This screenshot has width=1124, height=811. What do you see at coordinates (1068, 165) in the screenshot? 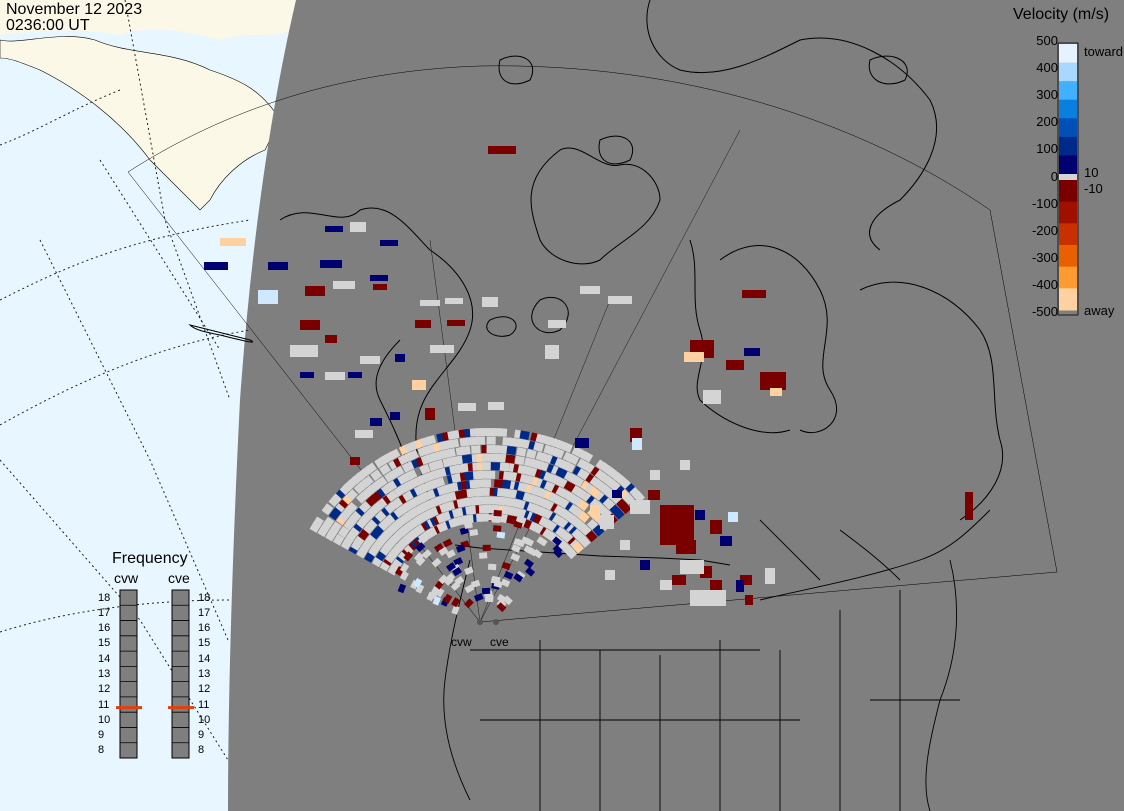
I see `colorbar-segment-toward` at bounding box center [1068, 165].